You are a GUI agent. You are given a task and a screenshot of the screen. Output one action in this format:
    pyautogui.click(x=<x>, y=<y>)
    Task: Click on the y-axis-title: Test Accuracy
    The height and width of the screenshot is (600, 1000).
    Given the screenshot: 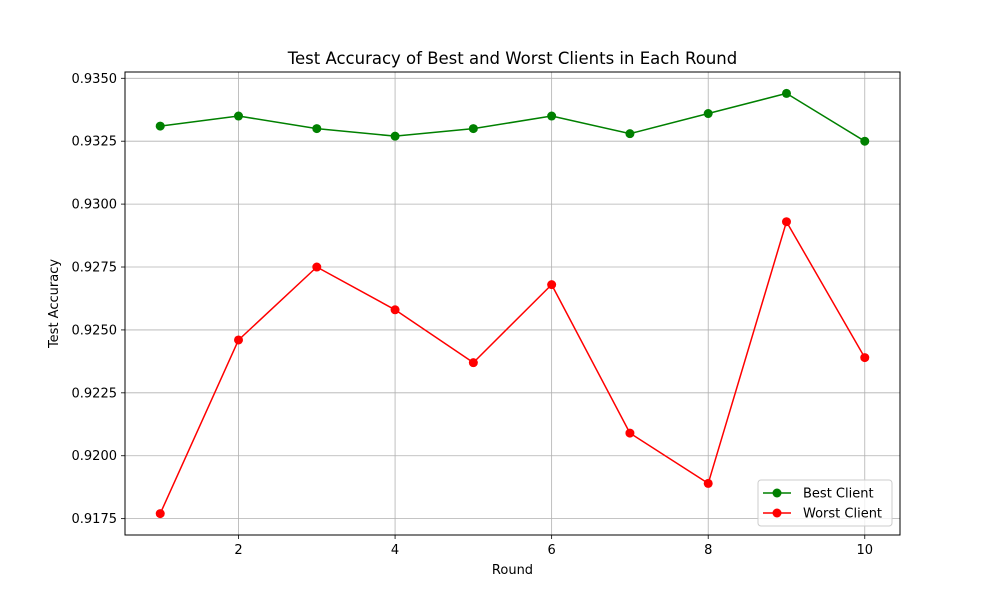 What is the action you would take?
    pyautogui.click(x=54, y=304)
    